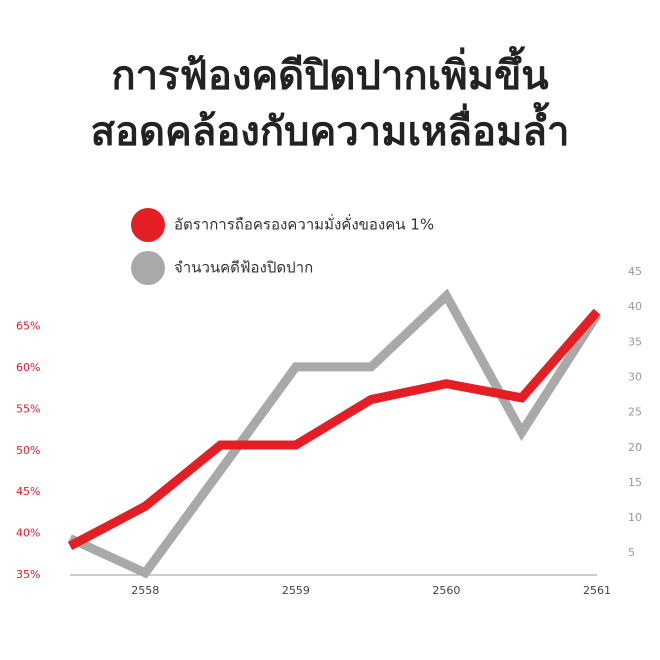 The width and height of the screenshot is (660, 660). Describe the element at coordinates (635, 517) in the screenshot. I see `y2-tick-label: 10` at that location.